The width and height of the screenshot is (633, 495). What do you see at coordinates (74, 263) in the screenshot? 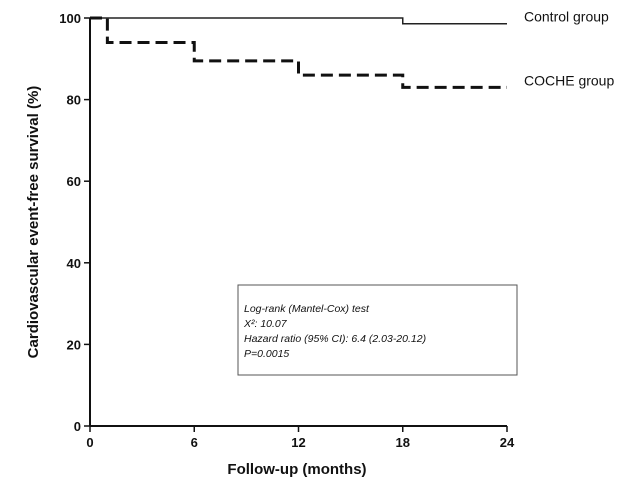
I see `y-tick-label: 40` at bounding box center [74, 263].